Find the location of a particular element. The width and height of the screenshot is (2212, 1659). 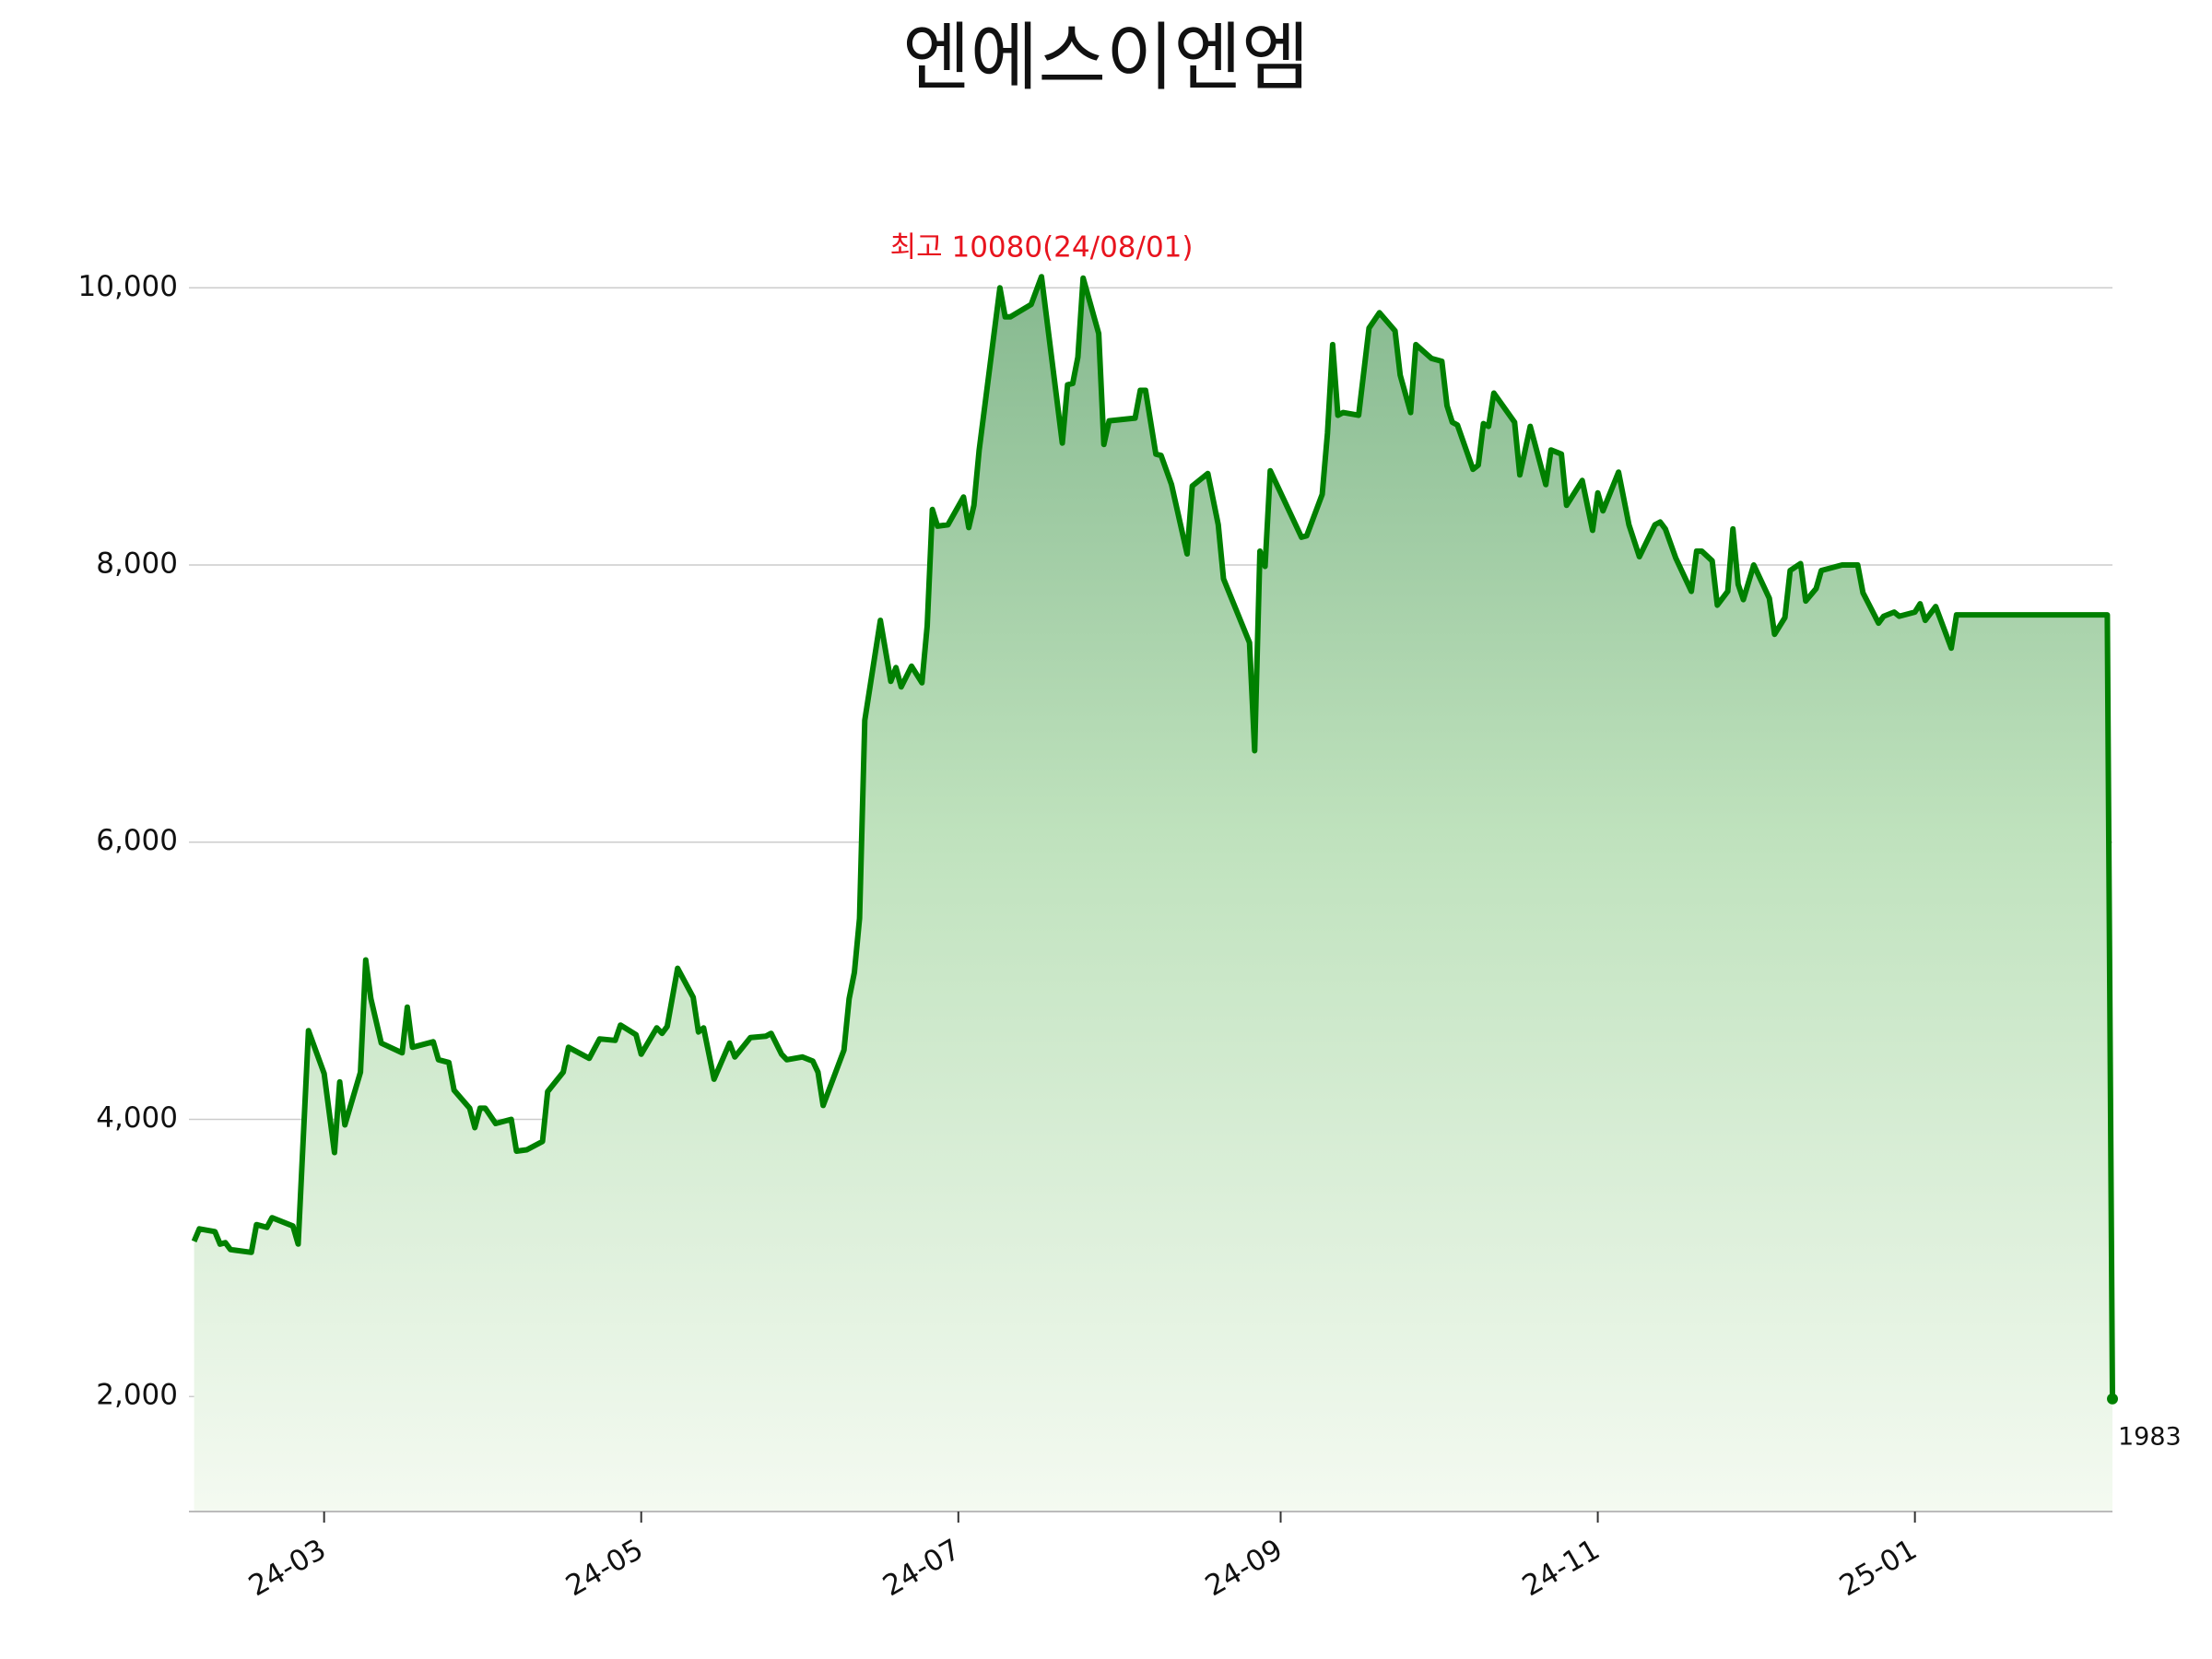

y-tick-label: 10,000 is located at coordinates (128, 286).